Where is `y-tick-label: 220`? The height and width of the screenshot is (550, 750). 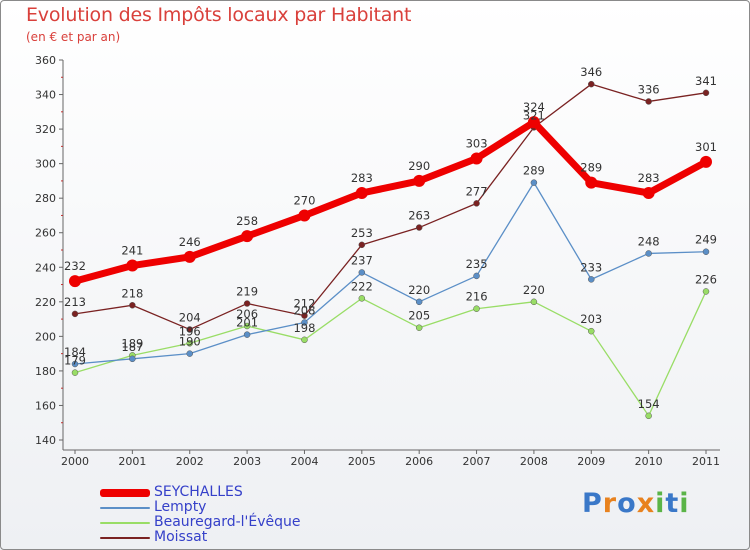
y-tick-label: 220 is located at coordinates (45, 302).